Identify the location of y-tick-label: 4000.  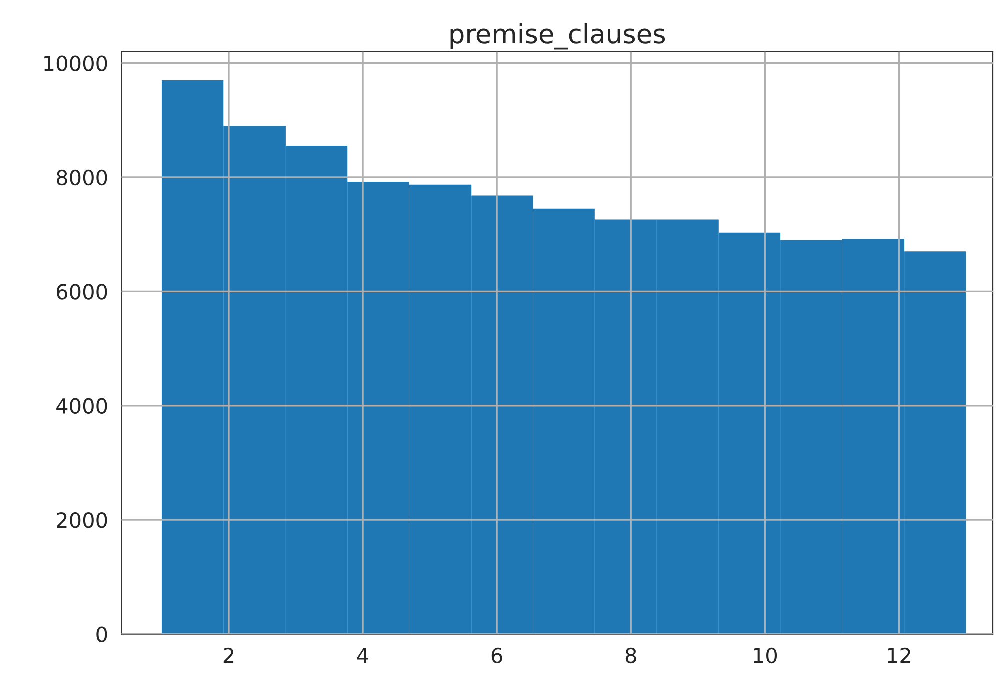
(82, 406).